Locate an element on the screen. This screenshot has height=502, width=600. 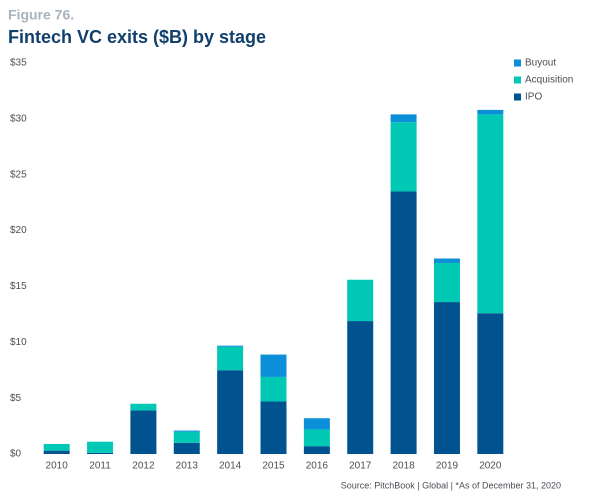
y-tick-label: $15 is located at coordinates (18, 286).